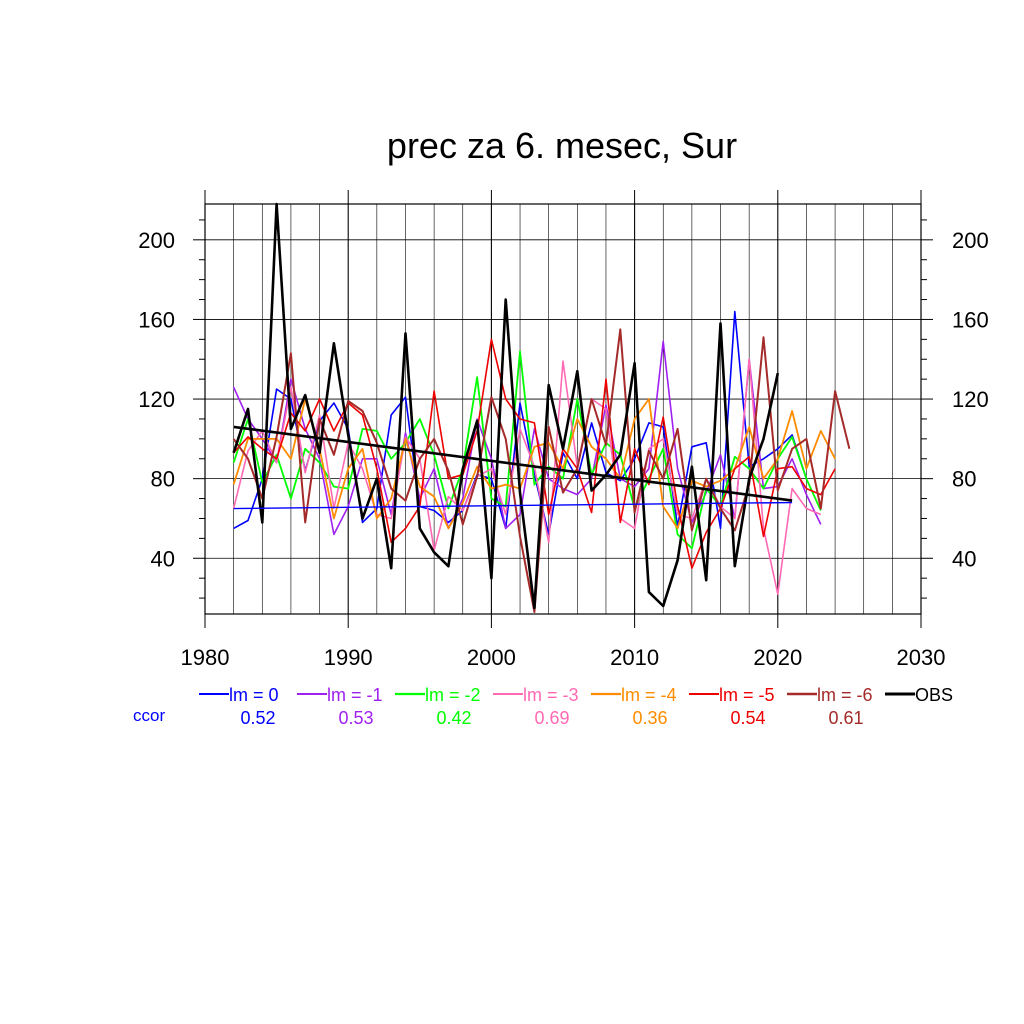  What do you see at coordinates (970, 240) in the screenshot?
I see `y-tick-label-right: 200` at bounding box center [970, 240].